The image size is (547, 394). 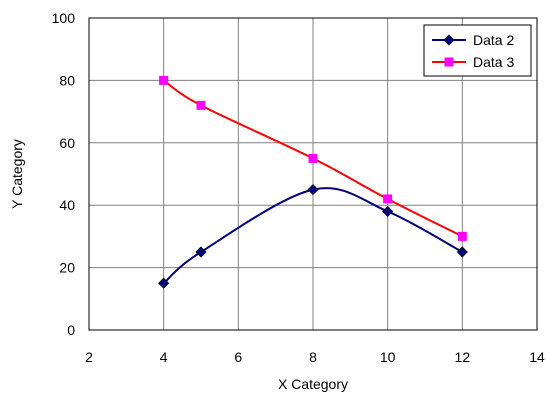 I want to click on legend-box, so click(x=477, y=50).